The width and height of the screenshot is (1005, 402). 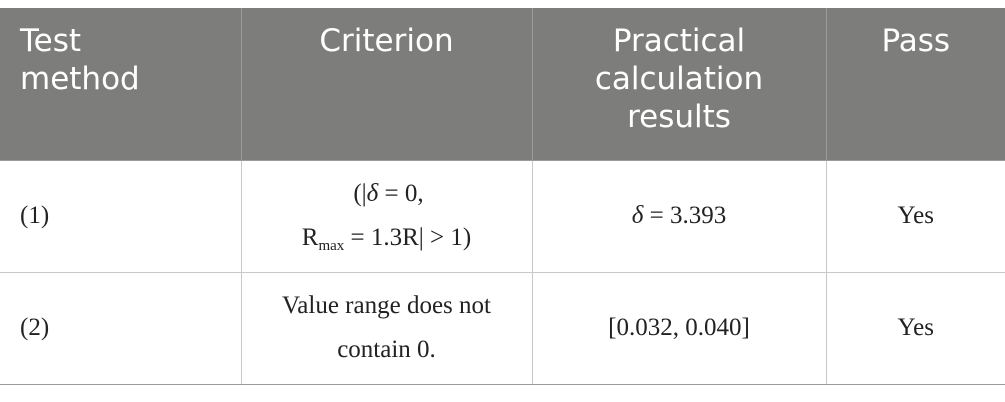 I want to click on header-pass: Pass, so click(x=915, y=84).